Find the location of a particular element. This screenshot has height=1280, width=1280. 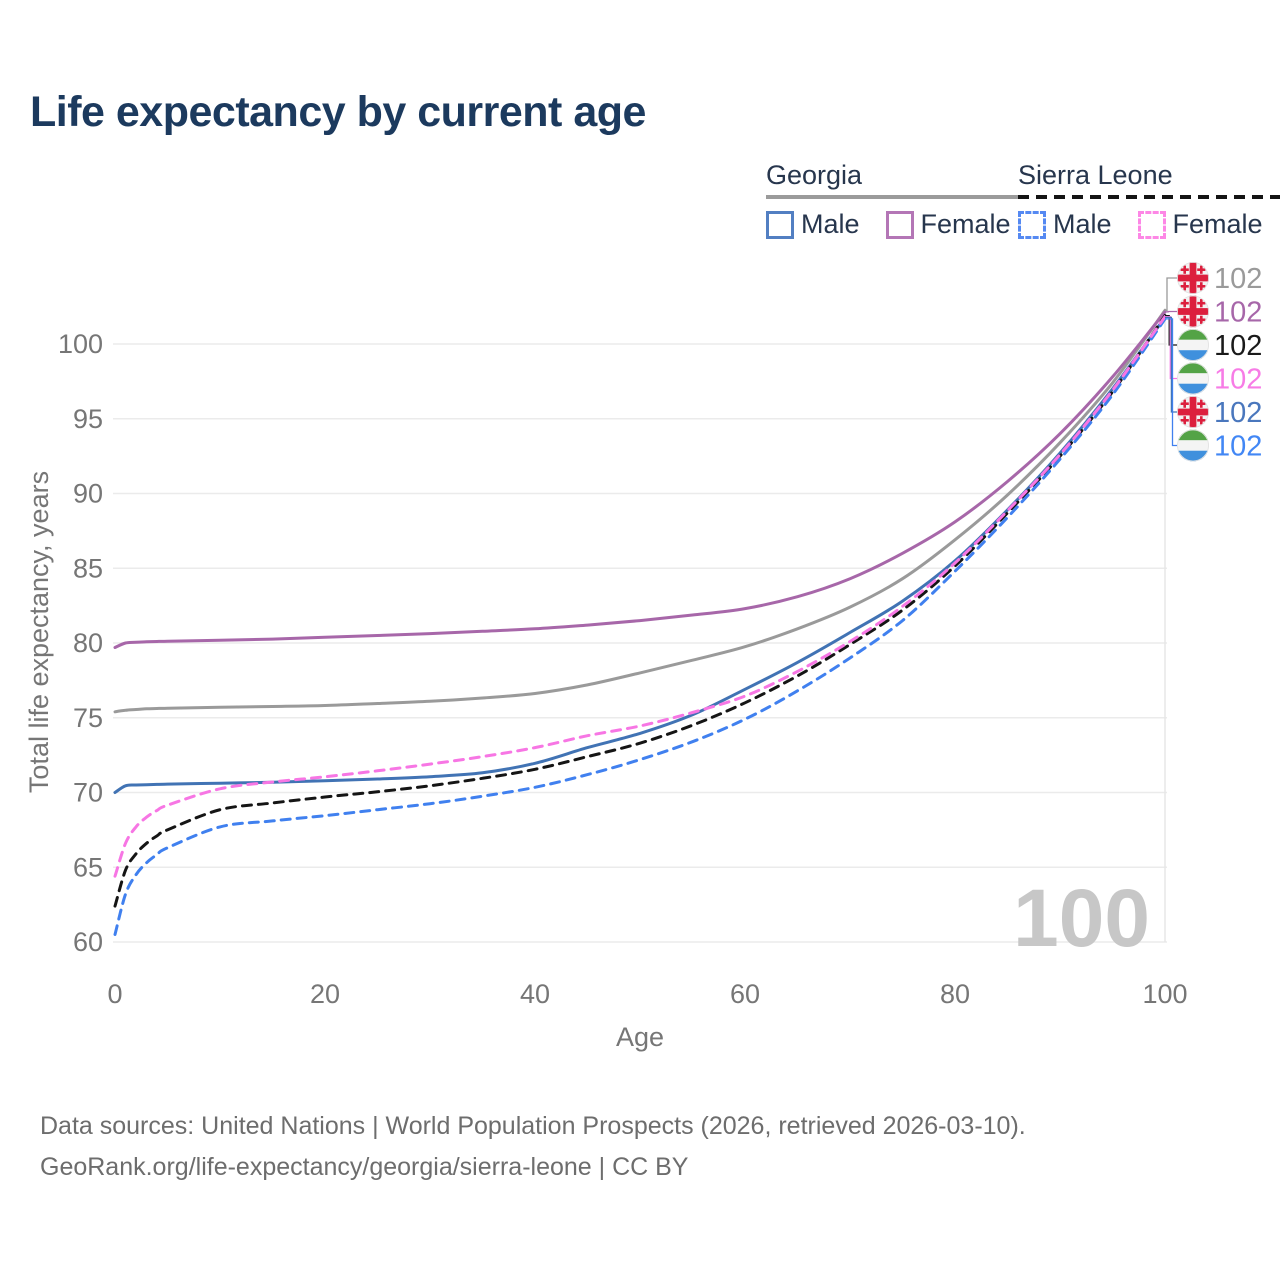

georgia-male-swatch-icon is located at coordinates (780, 224).